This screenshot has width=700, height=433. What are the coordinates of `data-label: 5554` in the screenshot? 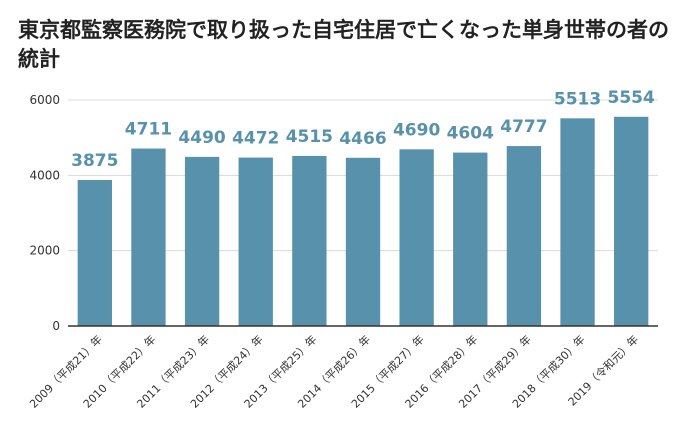 It's located at (631, 98).